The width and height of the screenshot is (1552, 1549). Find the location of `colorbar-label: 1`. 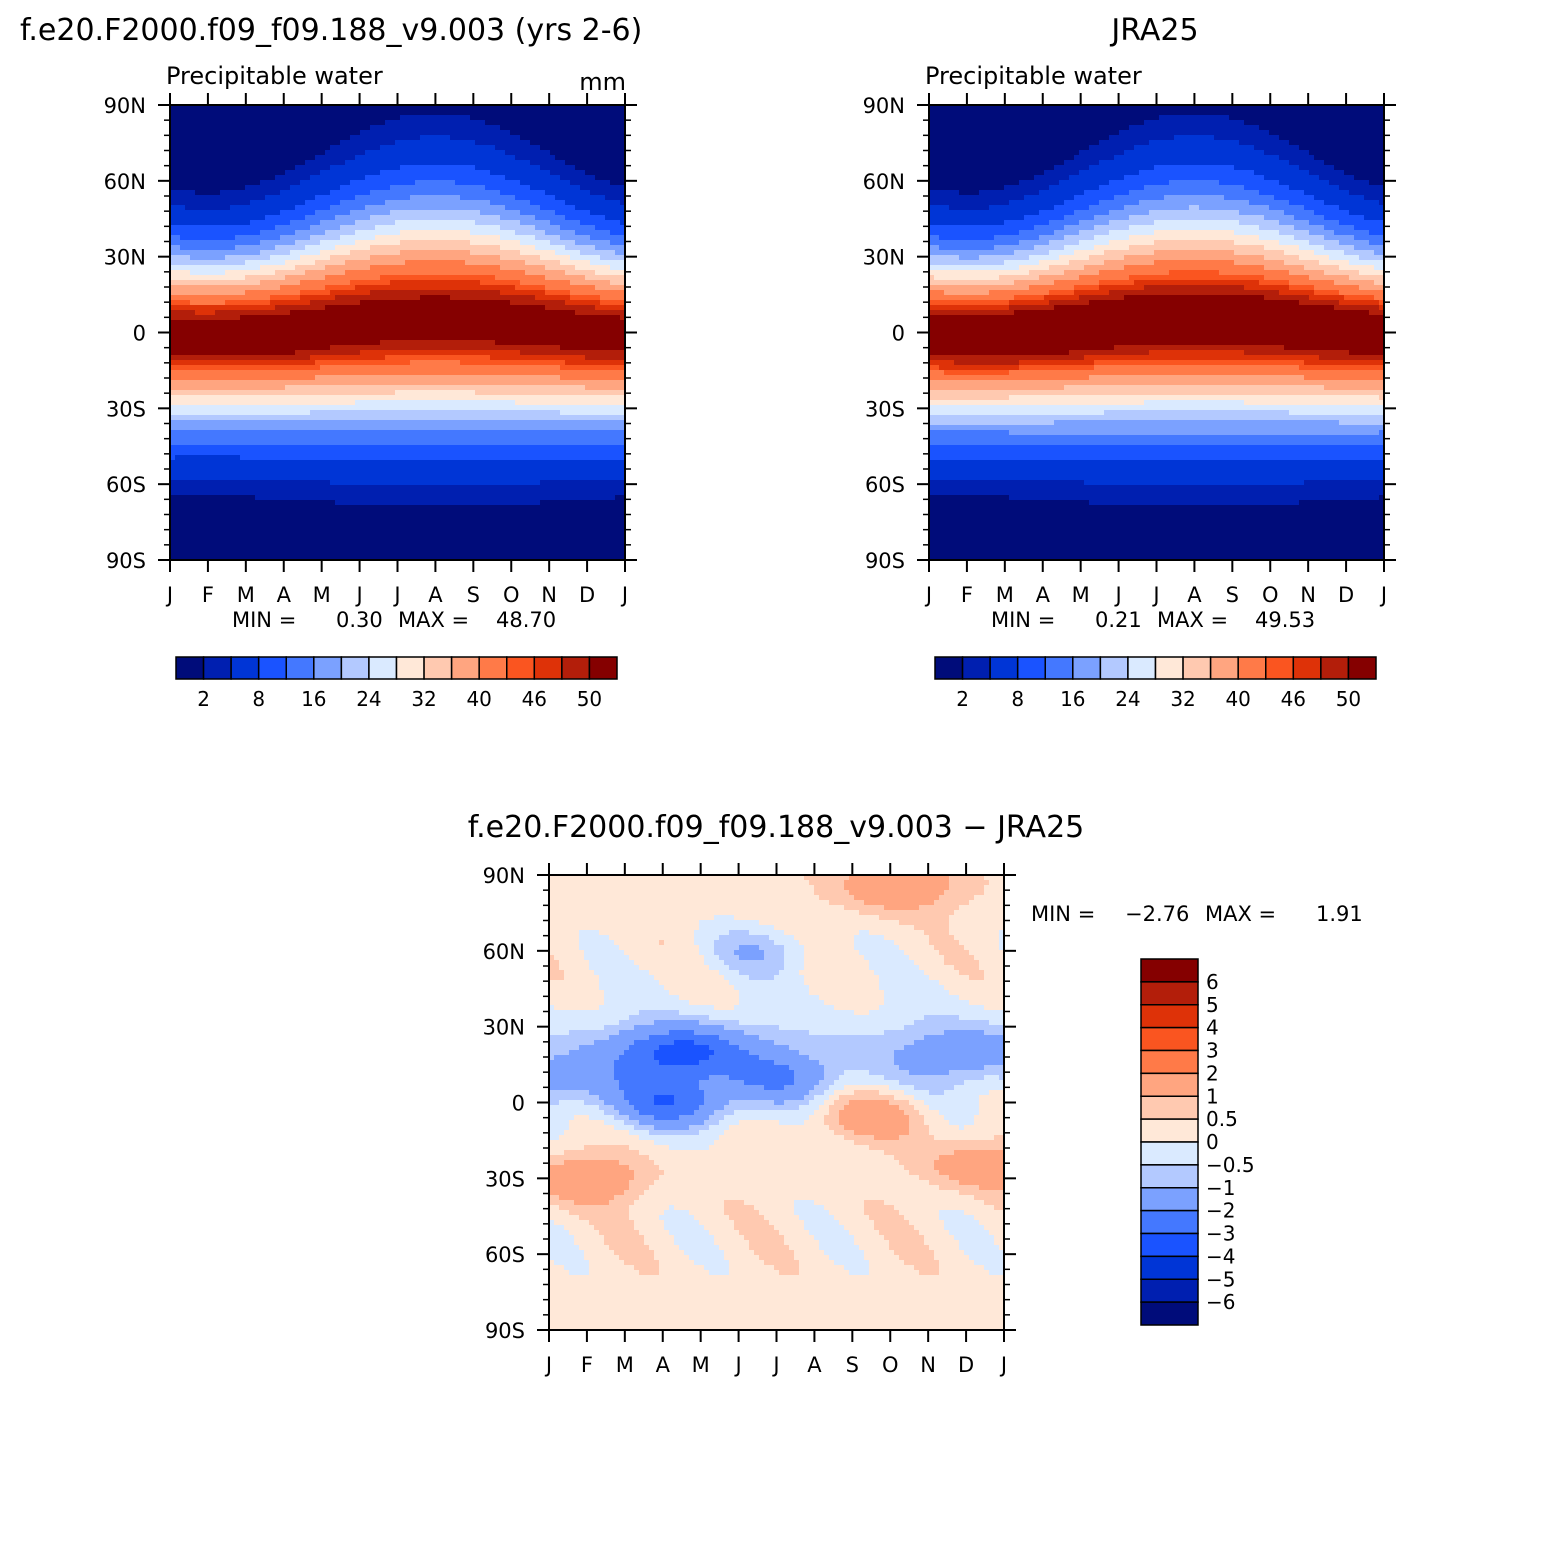

colorbar-label: 1 is located at coordinates (1212, 1096).